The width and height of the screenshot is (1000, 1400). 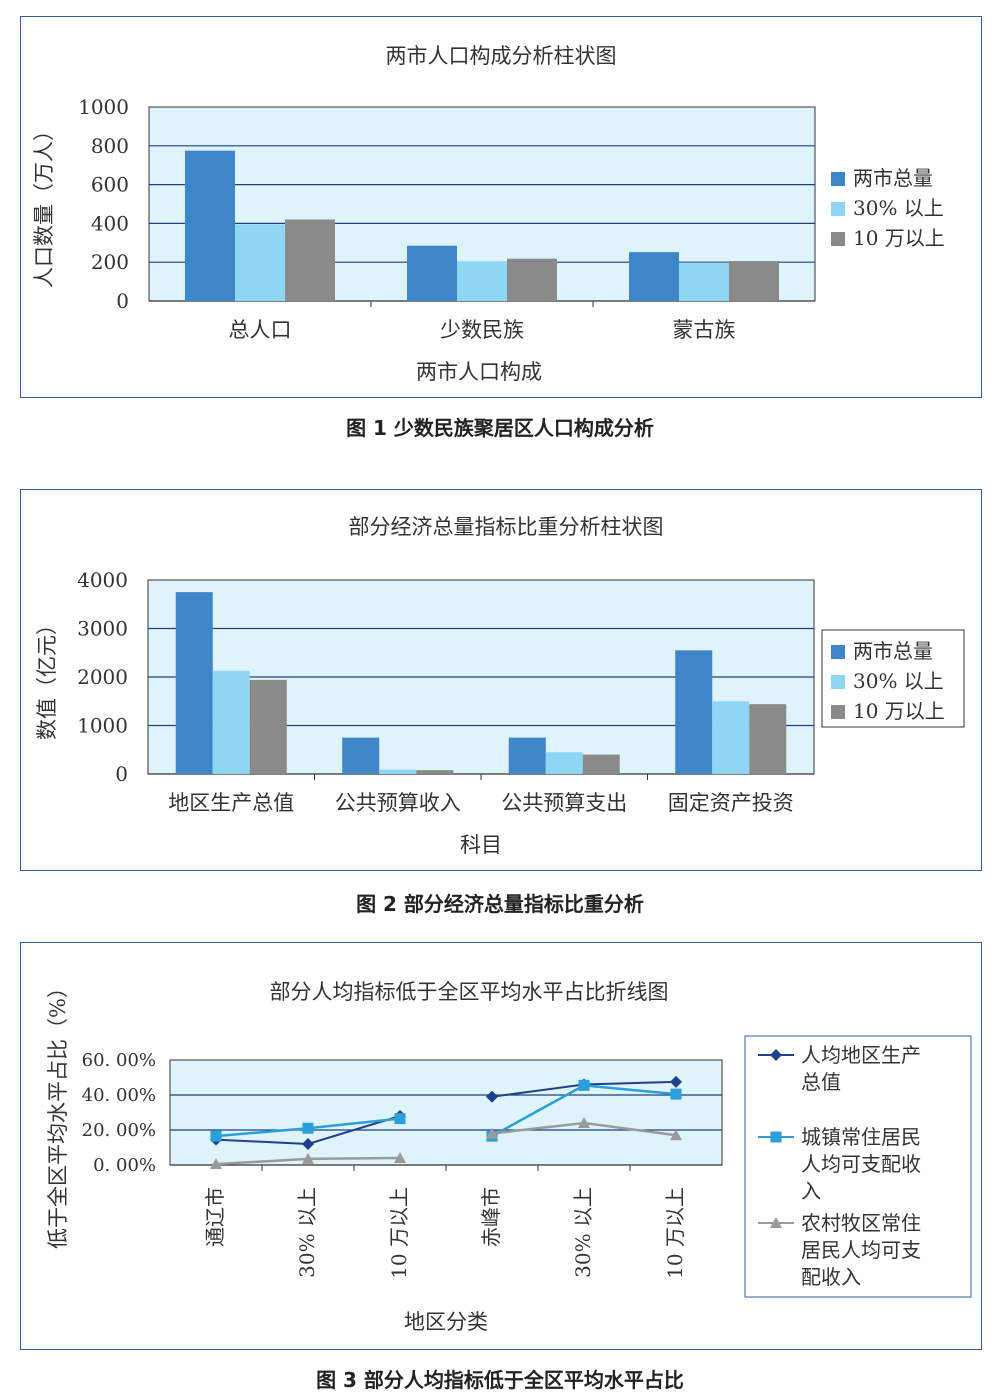 What do you see at coordinates (102, 580) in the screenshot?
I see `y-tick-label: 4000` at bounding box center [102, 580].